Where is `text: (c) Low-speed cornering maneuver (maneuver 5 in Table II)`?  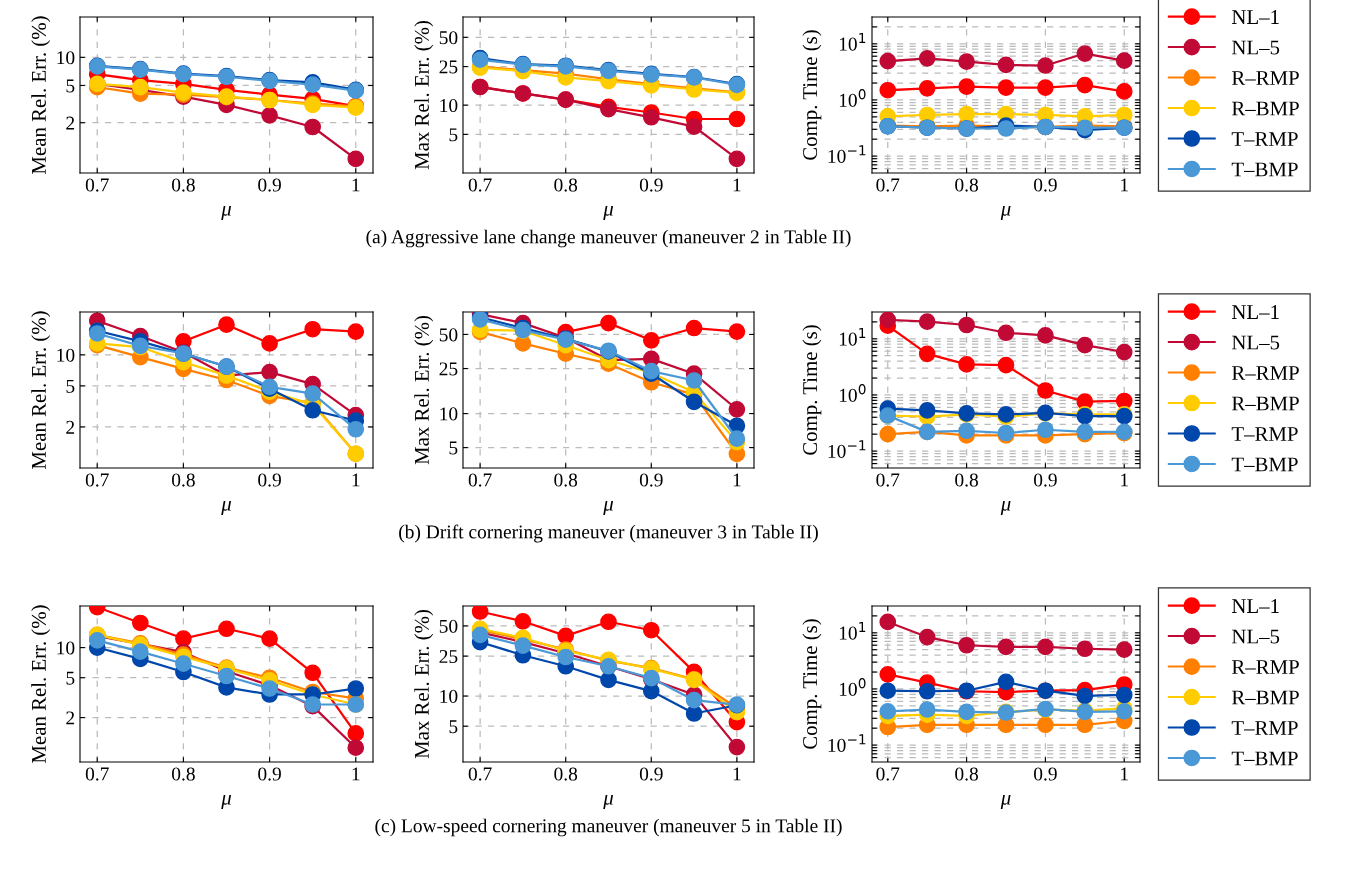
text: (c) Low-speed cornering maneuver (maneuver 5 in Table II) is located at coordinates (608, 827).